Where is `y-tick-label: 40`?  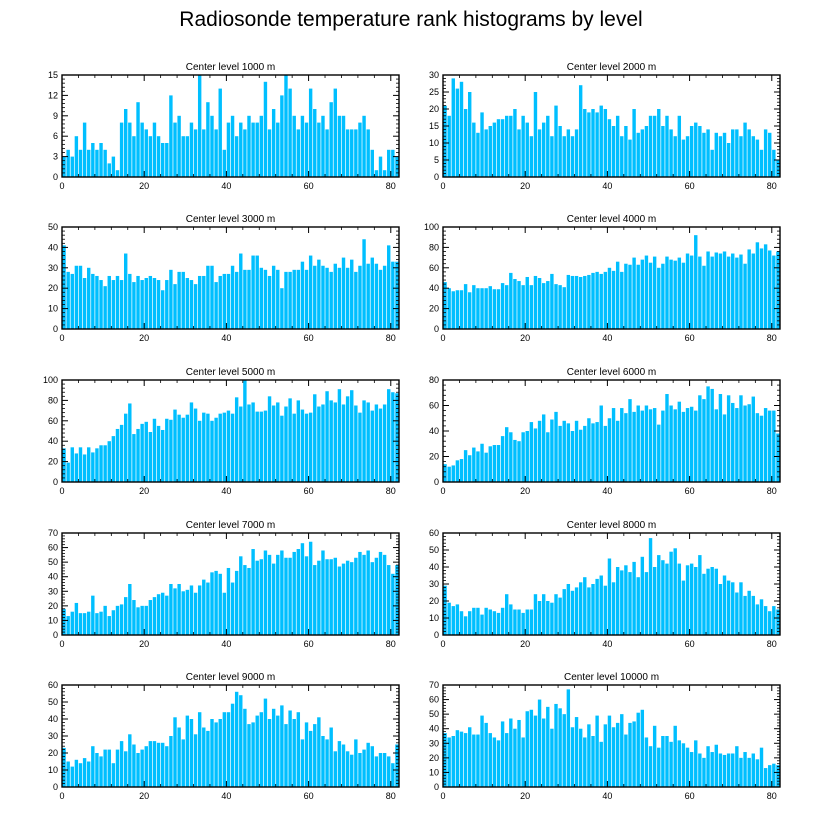
y-tick-label: 40 is located at coordinates (53, 247).